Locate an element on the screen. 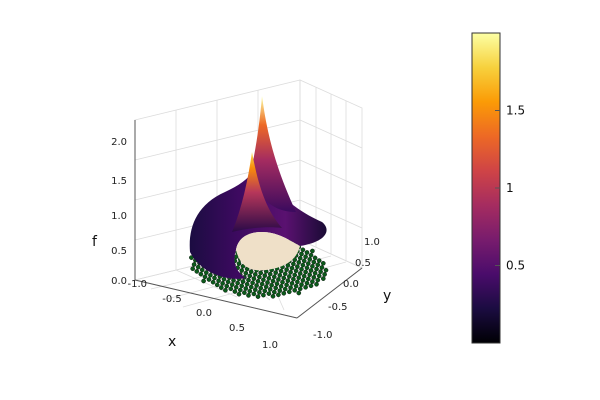  x-tick-label: 1.0 is located at coordinates (270, 345).